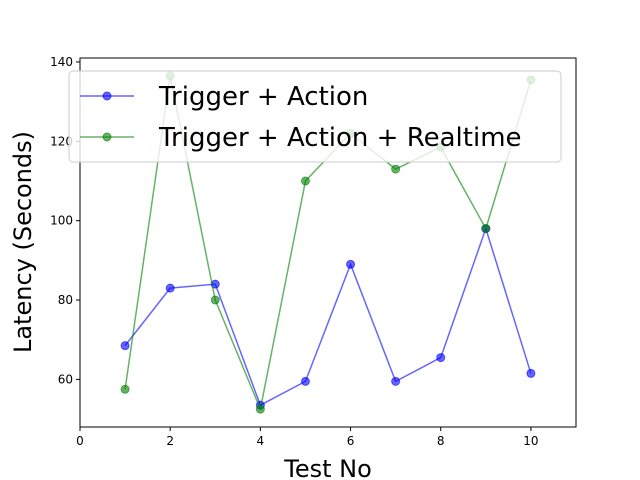 Image resolution: width=640 pixels, height=480 pixels. I want to click on y-axis-label: Latency (Seconds), so click(23, 242).